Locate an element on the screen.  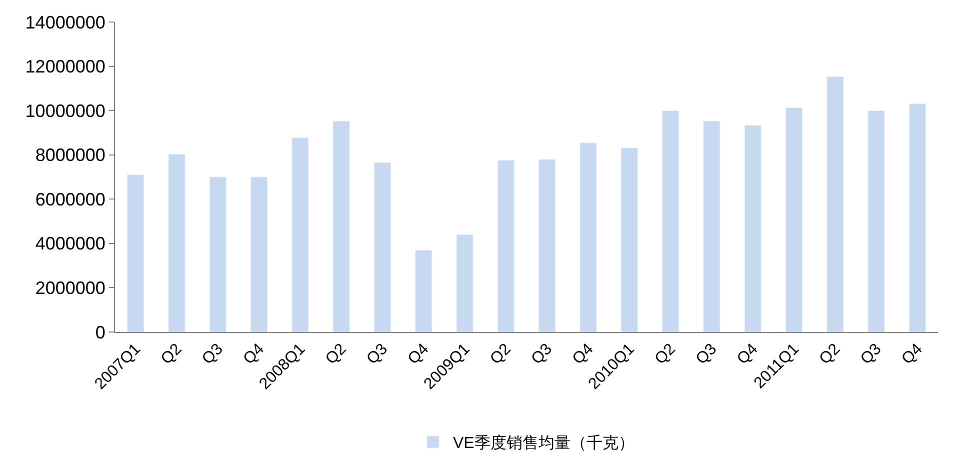
y-tick-label: 0 is located at coordinates (100, 332).